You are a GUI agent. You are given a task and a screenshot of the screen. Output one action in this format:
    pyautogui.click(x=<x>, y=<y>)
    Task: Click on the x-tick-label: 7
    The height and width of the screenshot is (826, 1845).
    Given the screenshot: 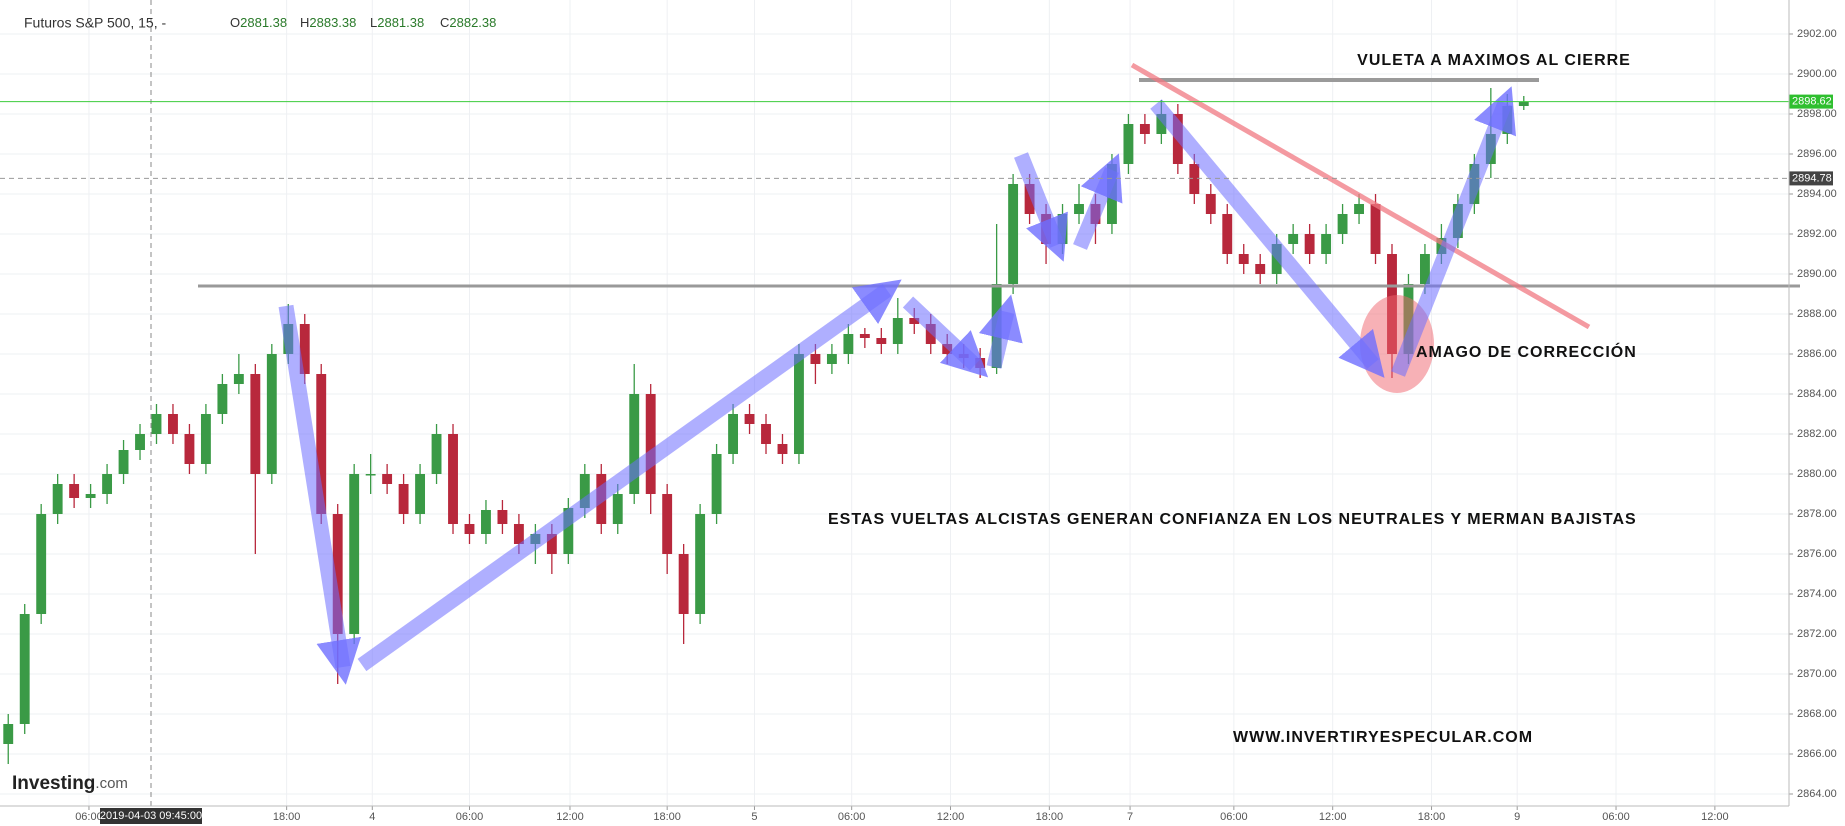 What is the action you would take?
    pyautogui.click(x=1130, y=817)
    